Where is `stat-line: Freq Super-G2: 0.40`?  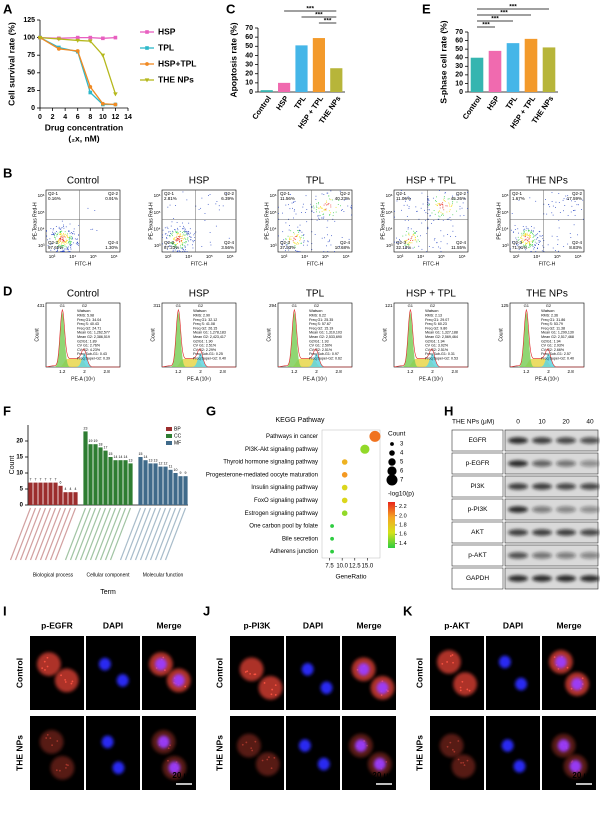
stat-line: Freq Super-G2: 0.40 is located at coordinates (209, 358).